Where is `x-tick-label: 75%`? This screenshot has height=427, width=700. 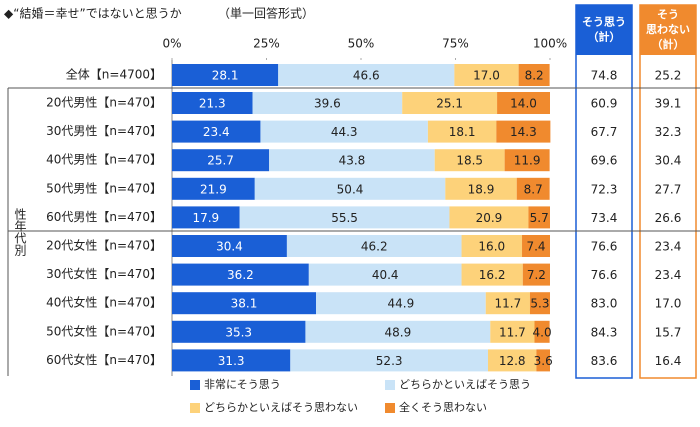 x-tick-label: 75% is located at coordinates (455, 44).